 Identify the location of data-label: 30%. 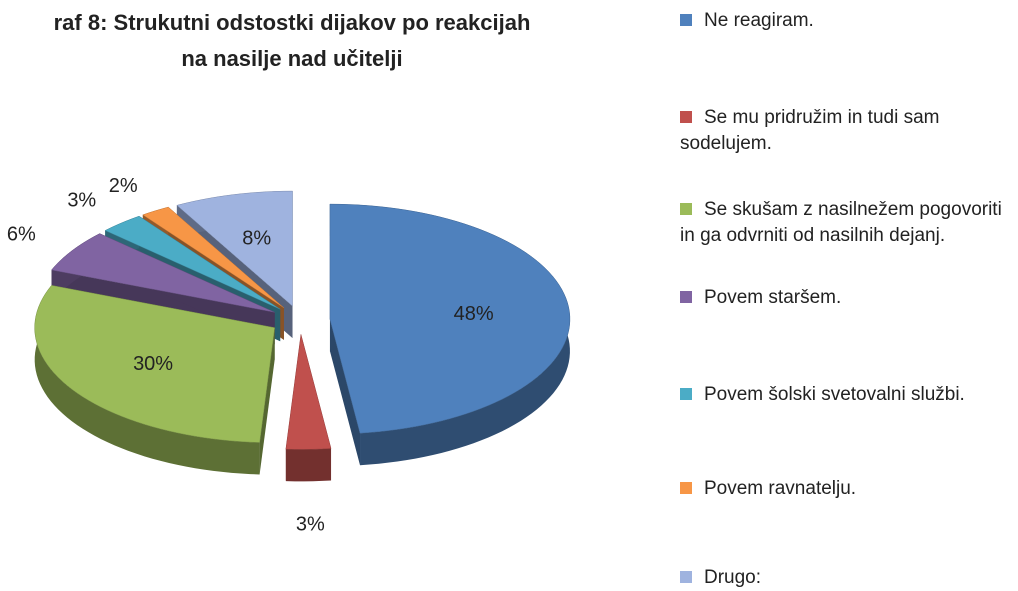
(153, 364).